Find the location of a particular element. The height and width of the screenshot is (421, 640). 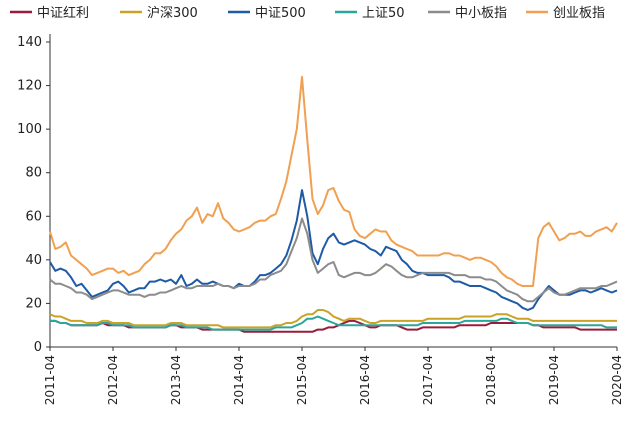

y-tick-label: 40 is located at coordinates (33, 260).